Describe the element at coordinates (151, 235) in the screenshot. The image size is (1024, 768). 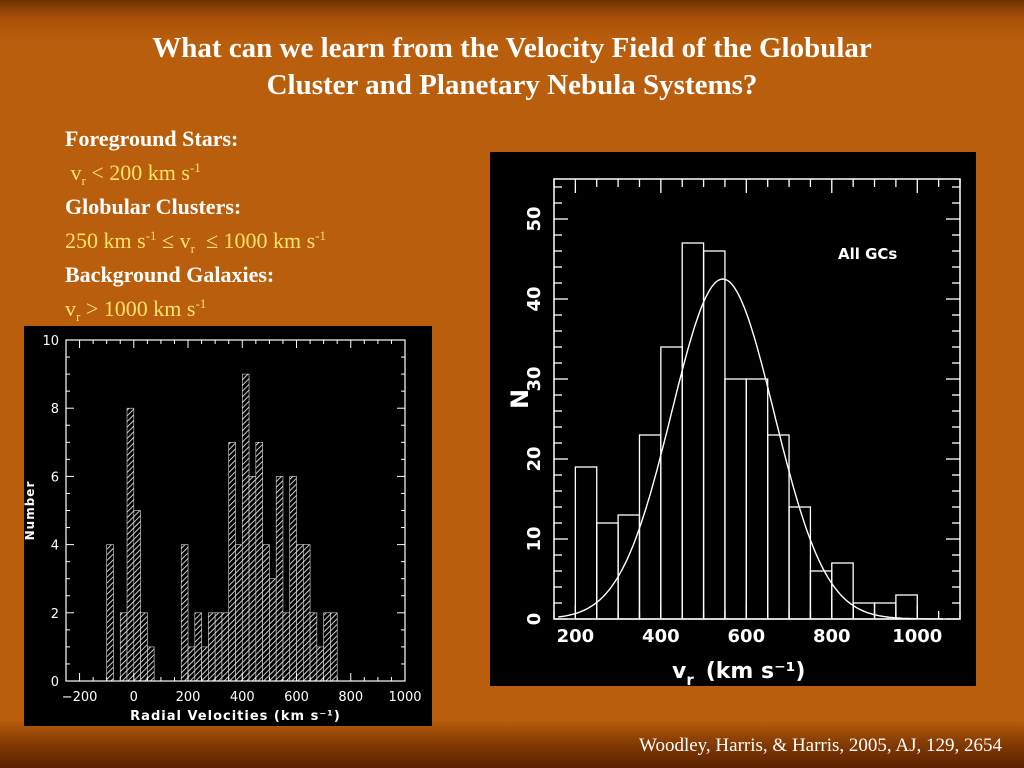
I see `gc-exp1: -1` at that location.